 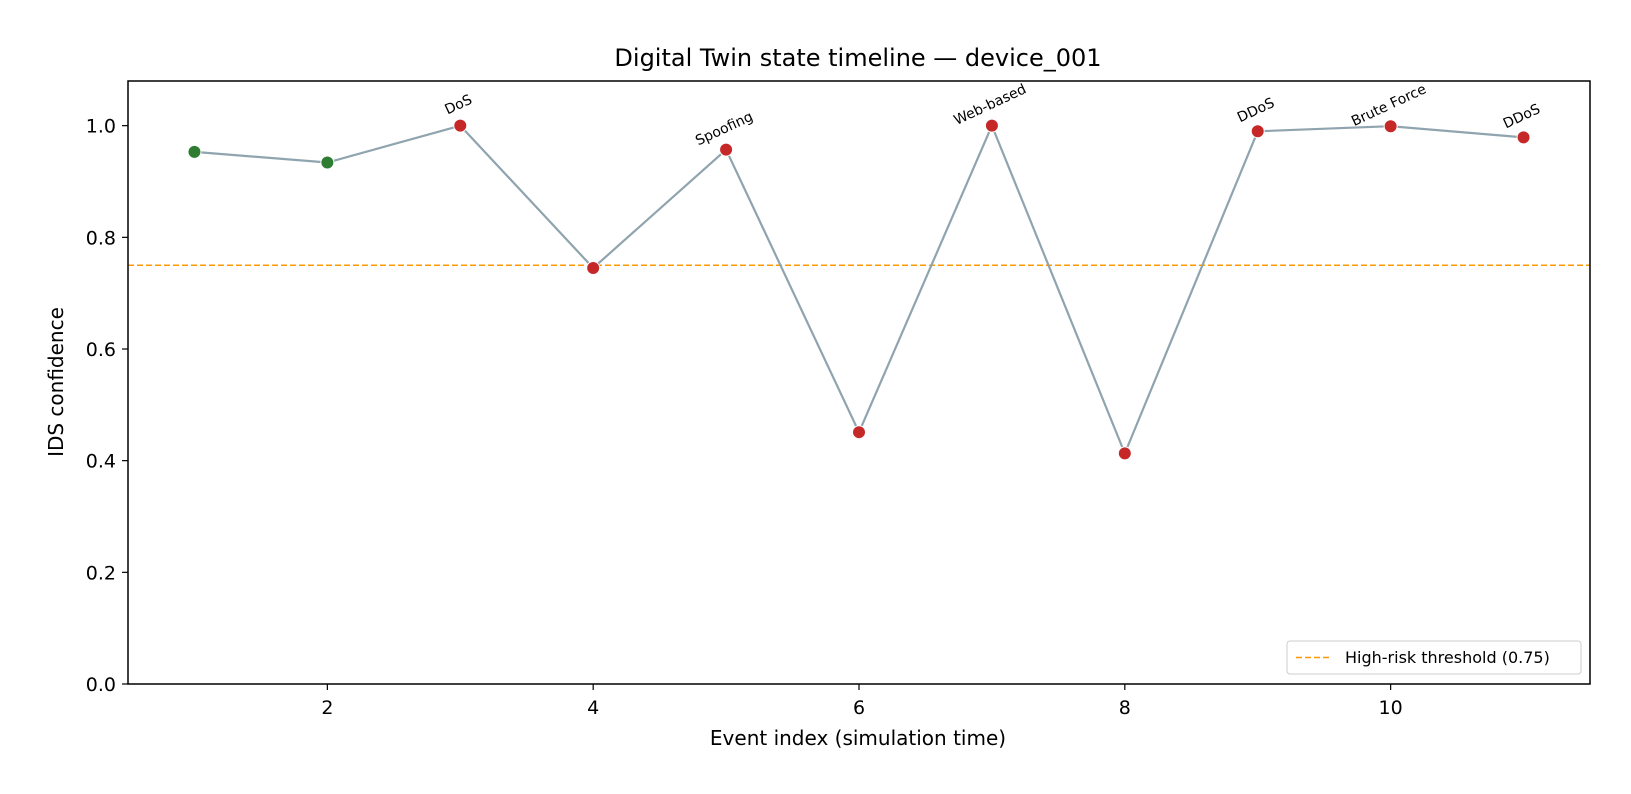 What do you see at coordinates (857, 58) in the screenshot?
I see `chart-title: Digital Twin state timeline — device_001` at bounding box center [857, 58].